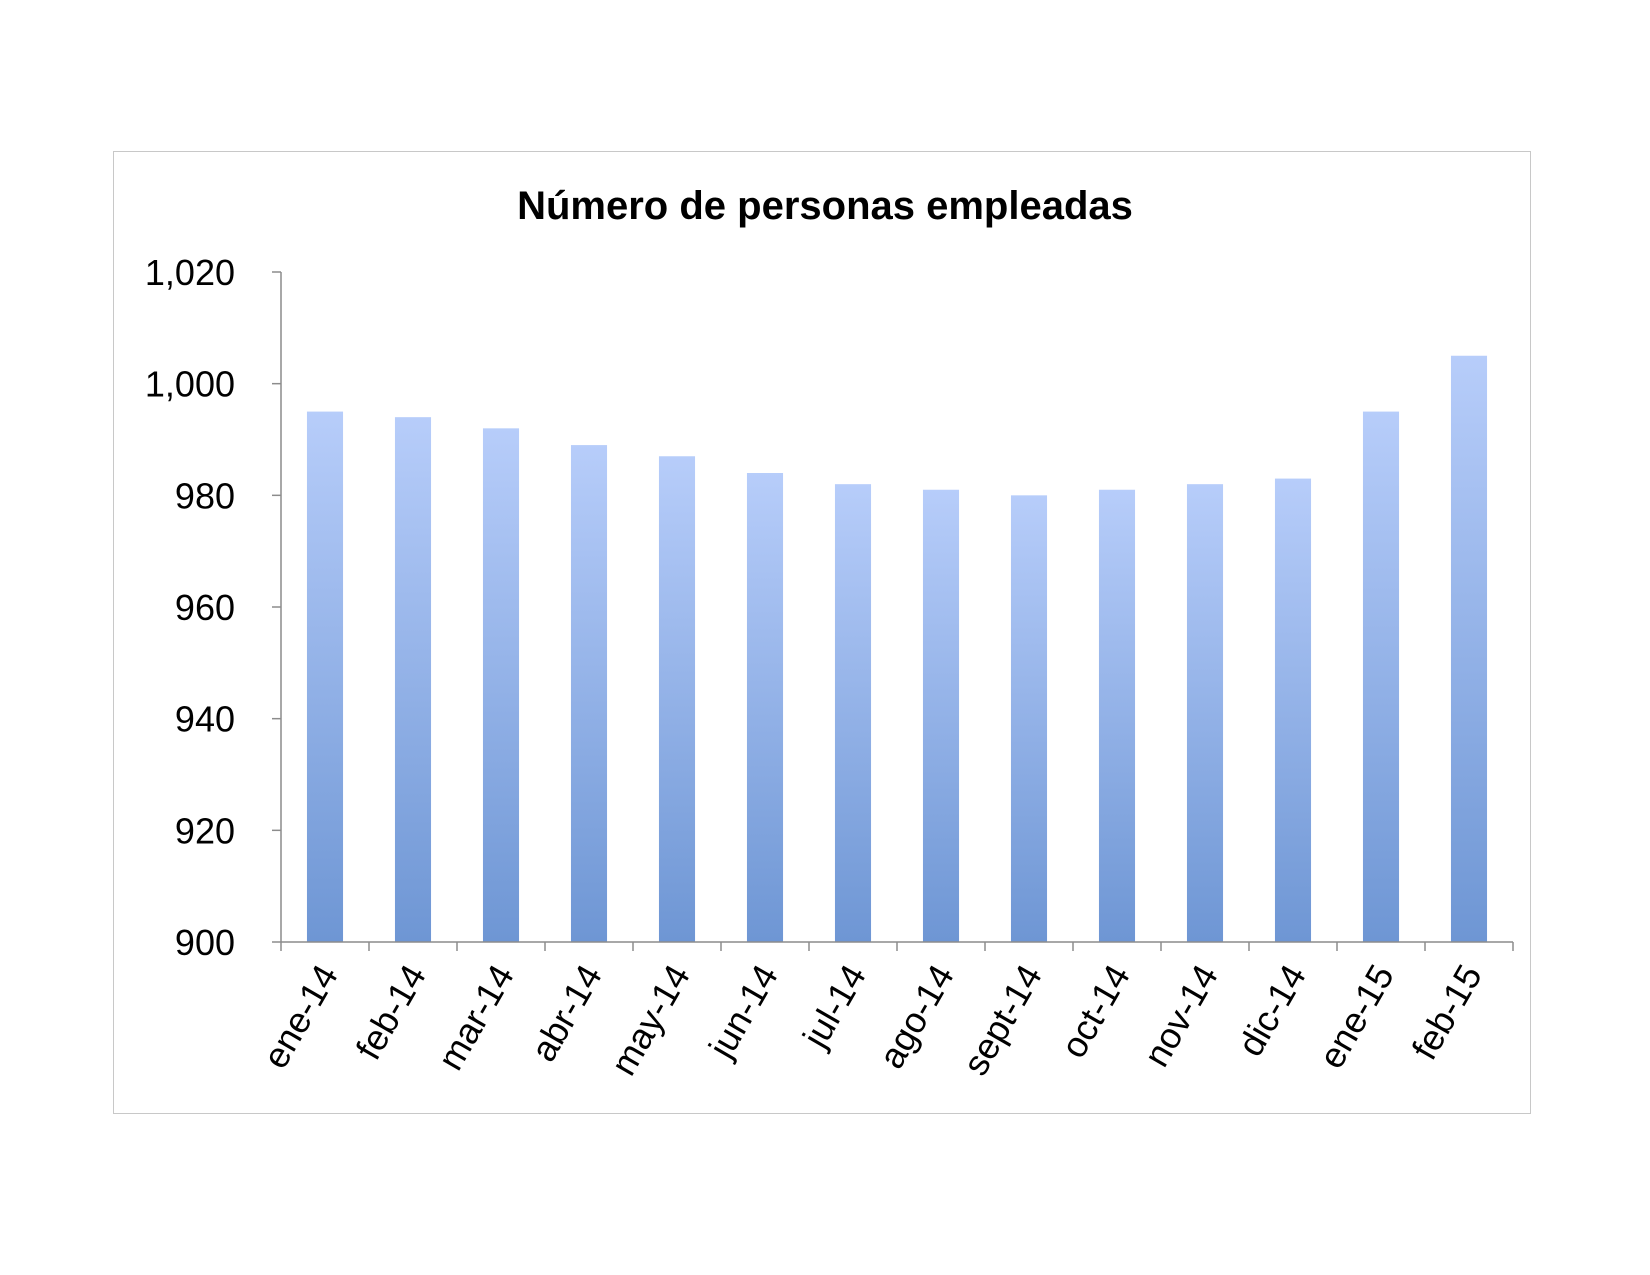 The image size is (1650, 1275). What do you see at coordinates (916, 1017) in the screenshot?
I see `x-tick-label: ago-14` at bounding box center [916, 1017].